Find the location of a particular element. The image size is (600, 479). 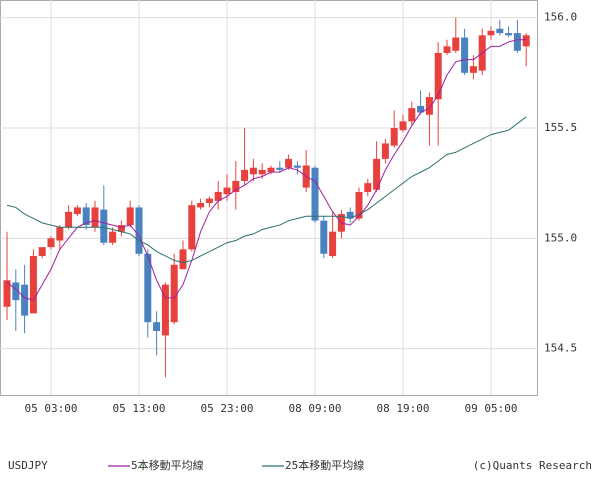

x-tick-label: 08 19:00 is located at coordinates (403, 408).